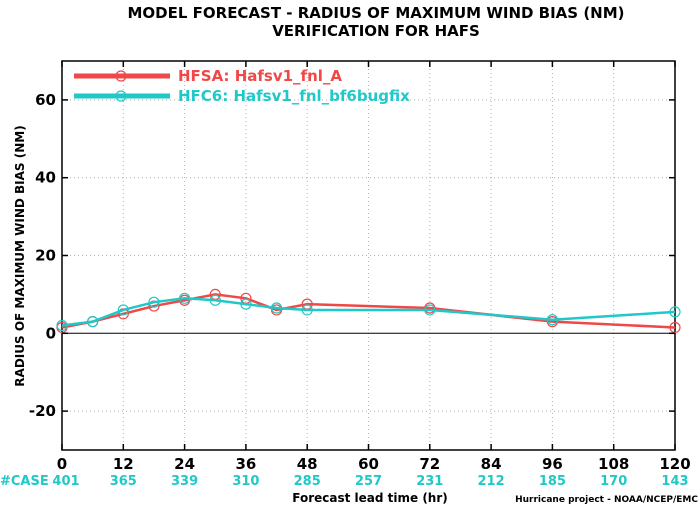  Describe the element at coordinates (51, 333) in the screenshot. I see `y-tick-label: 0` at that location.